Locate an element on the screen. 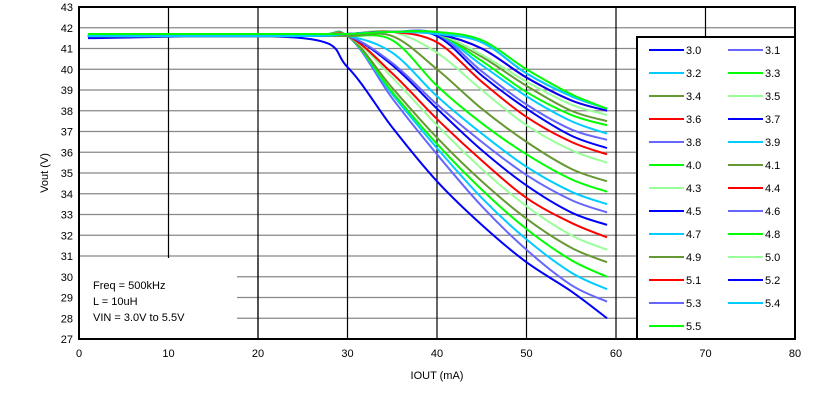 The width and height of the screenshot is (827, 406). legend-item: 3.6 is located at coordinates (675, 120).